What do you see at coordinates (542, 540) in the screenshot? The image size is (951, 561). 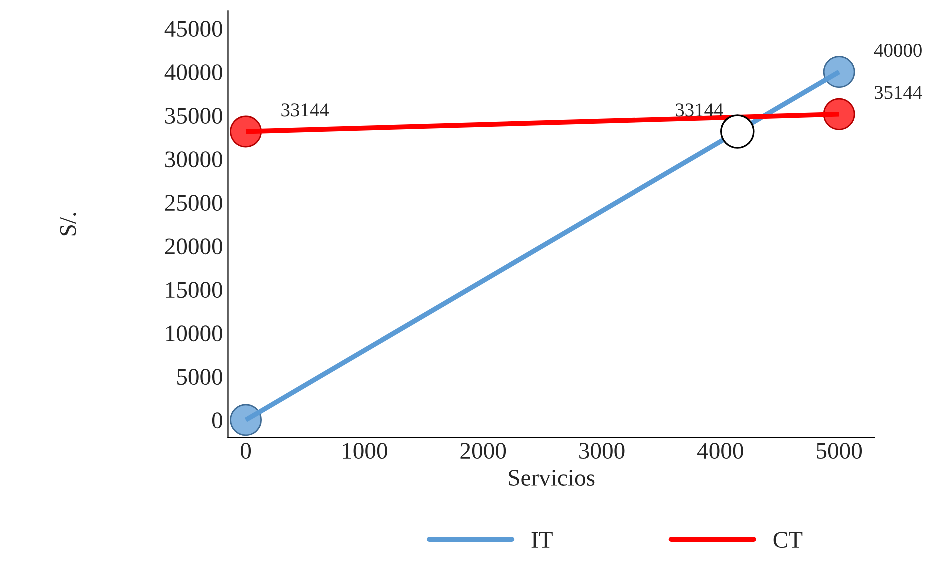 I see `legend-label: IT` at bounding box center [542, 540].